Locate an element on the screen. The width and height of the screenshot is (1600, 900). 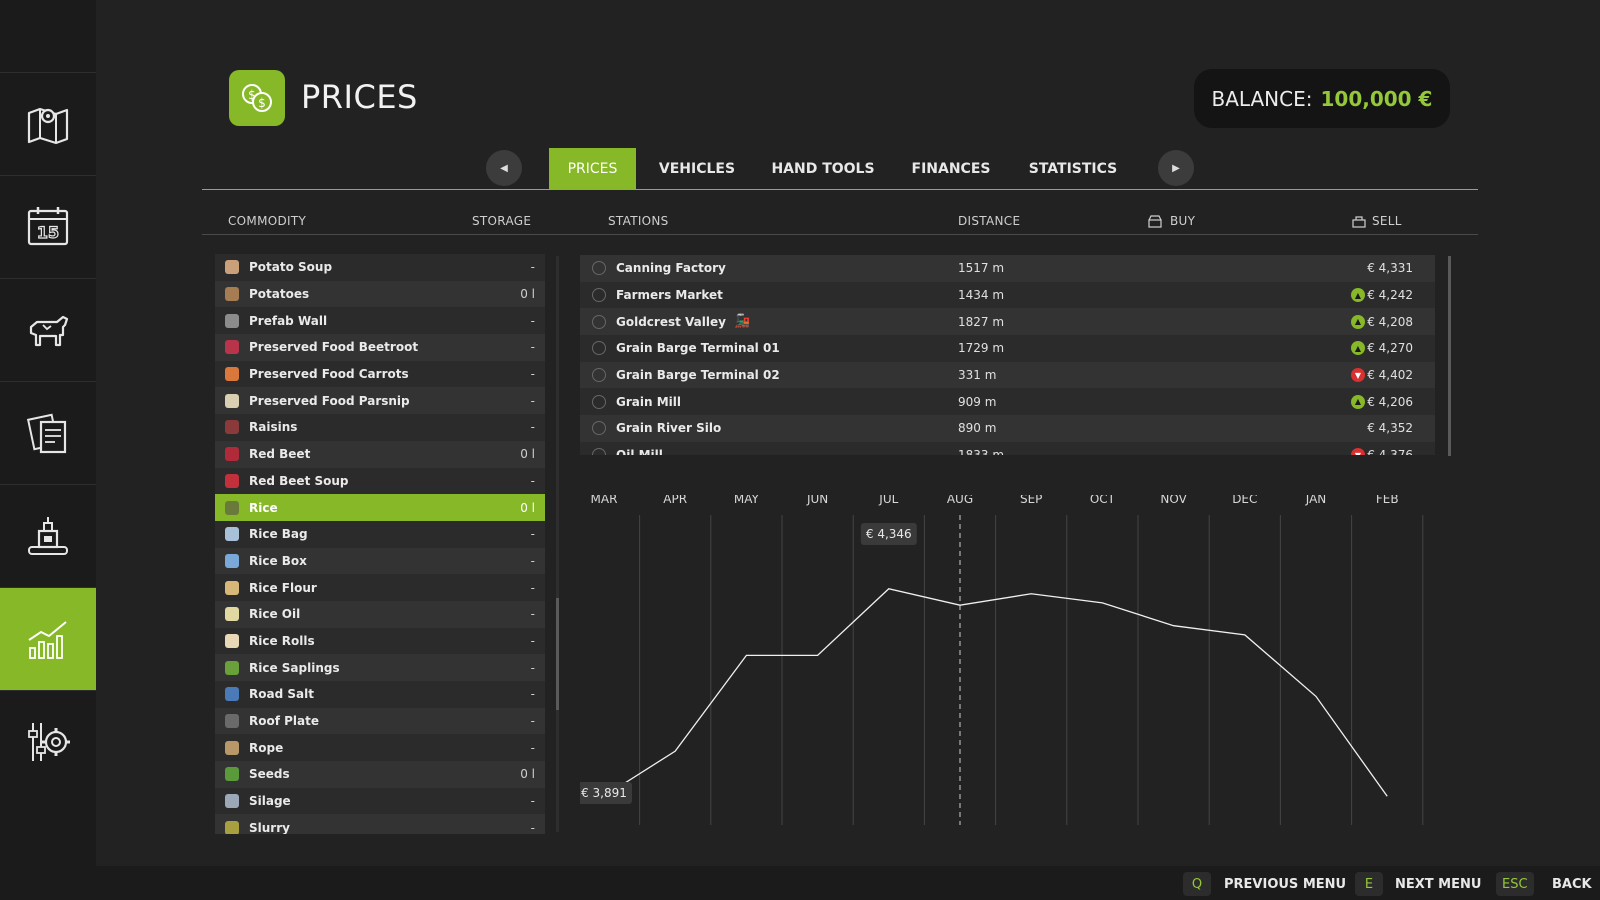
prev-tab-button: ◀ is located at coordinates (504, 168).